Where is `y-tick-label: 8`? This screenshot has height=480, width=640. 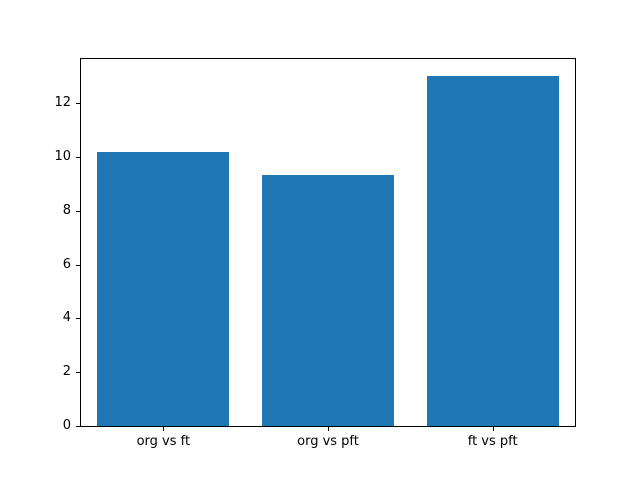
y-tick-label: 8 is located at coordinates (66, 210).